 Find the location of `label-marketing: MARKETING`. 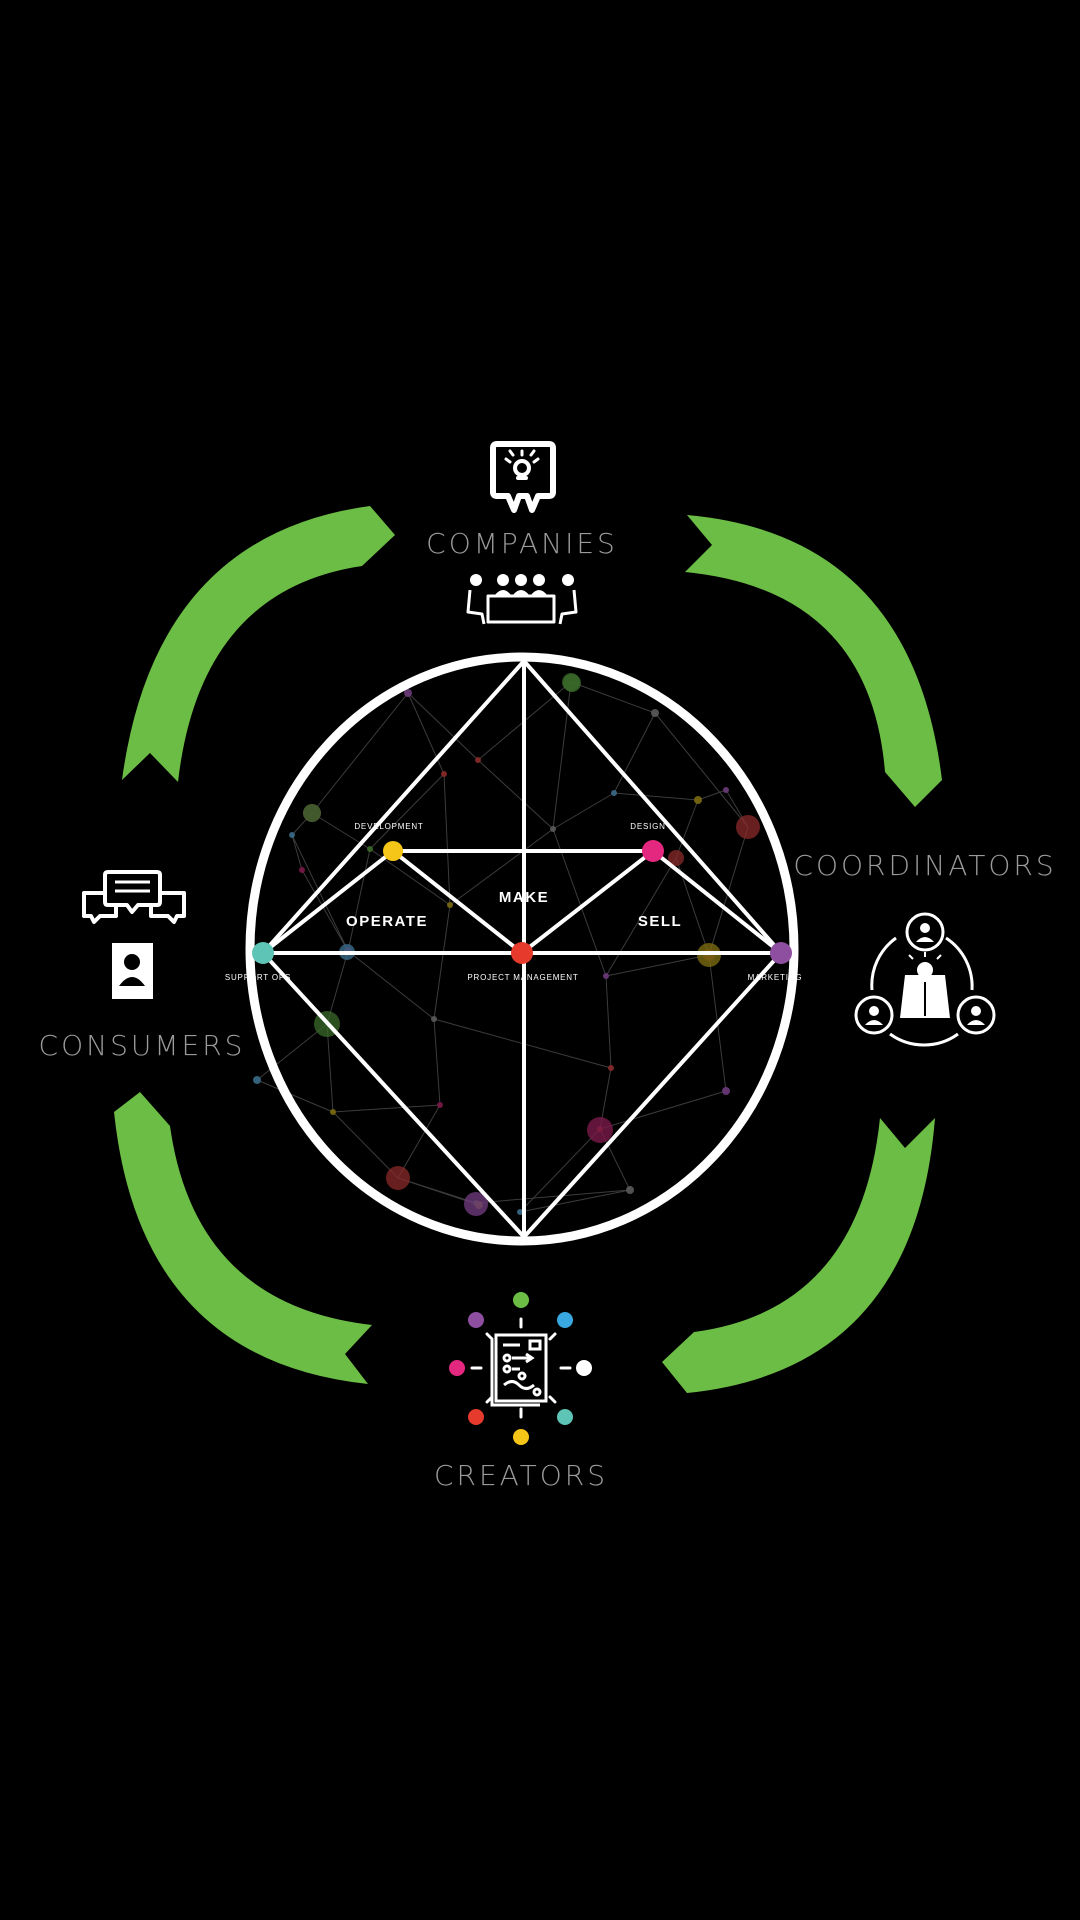

label-marketing: MARKETING is located at coordinates (775, 977).